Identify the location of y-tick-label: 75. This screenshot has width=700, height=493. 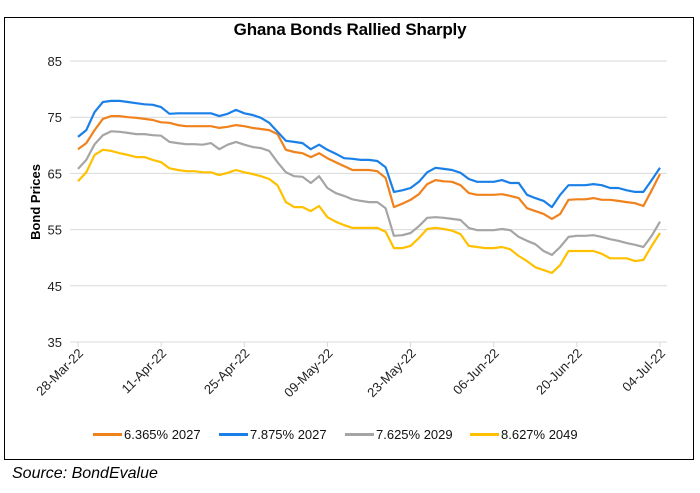
(55, 117).